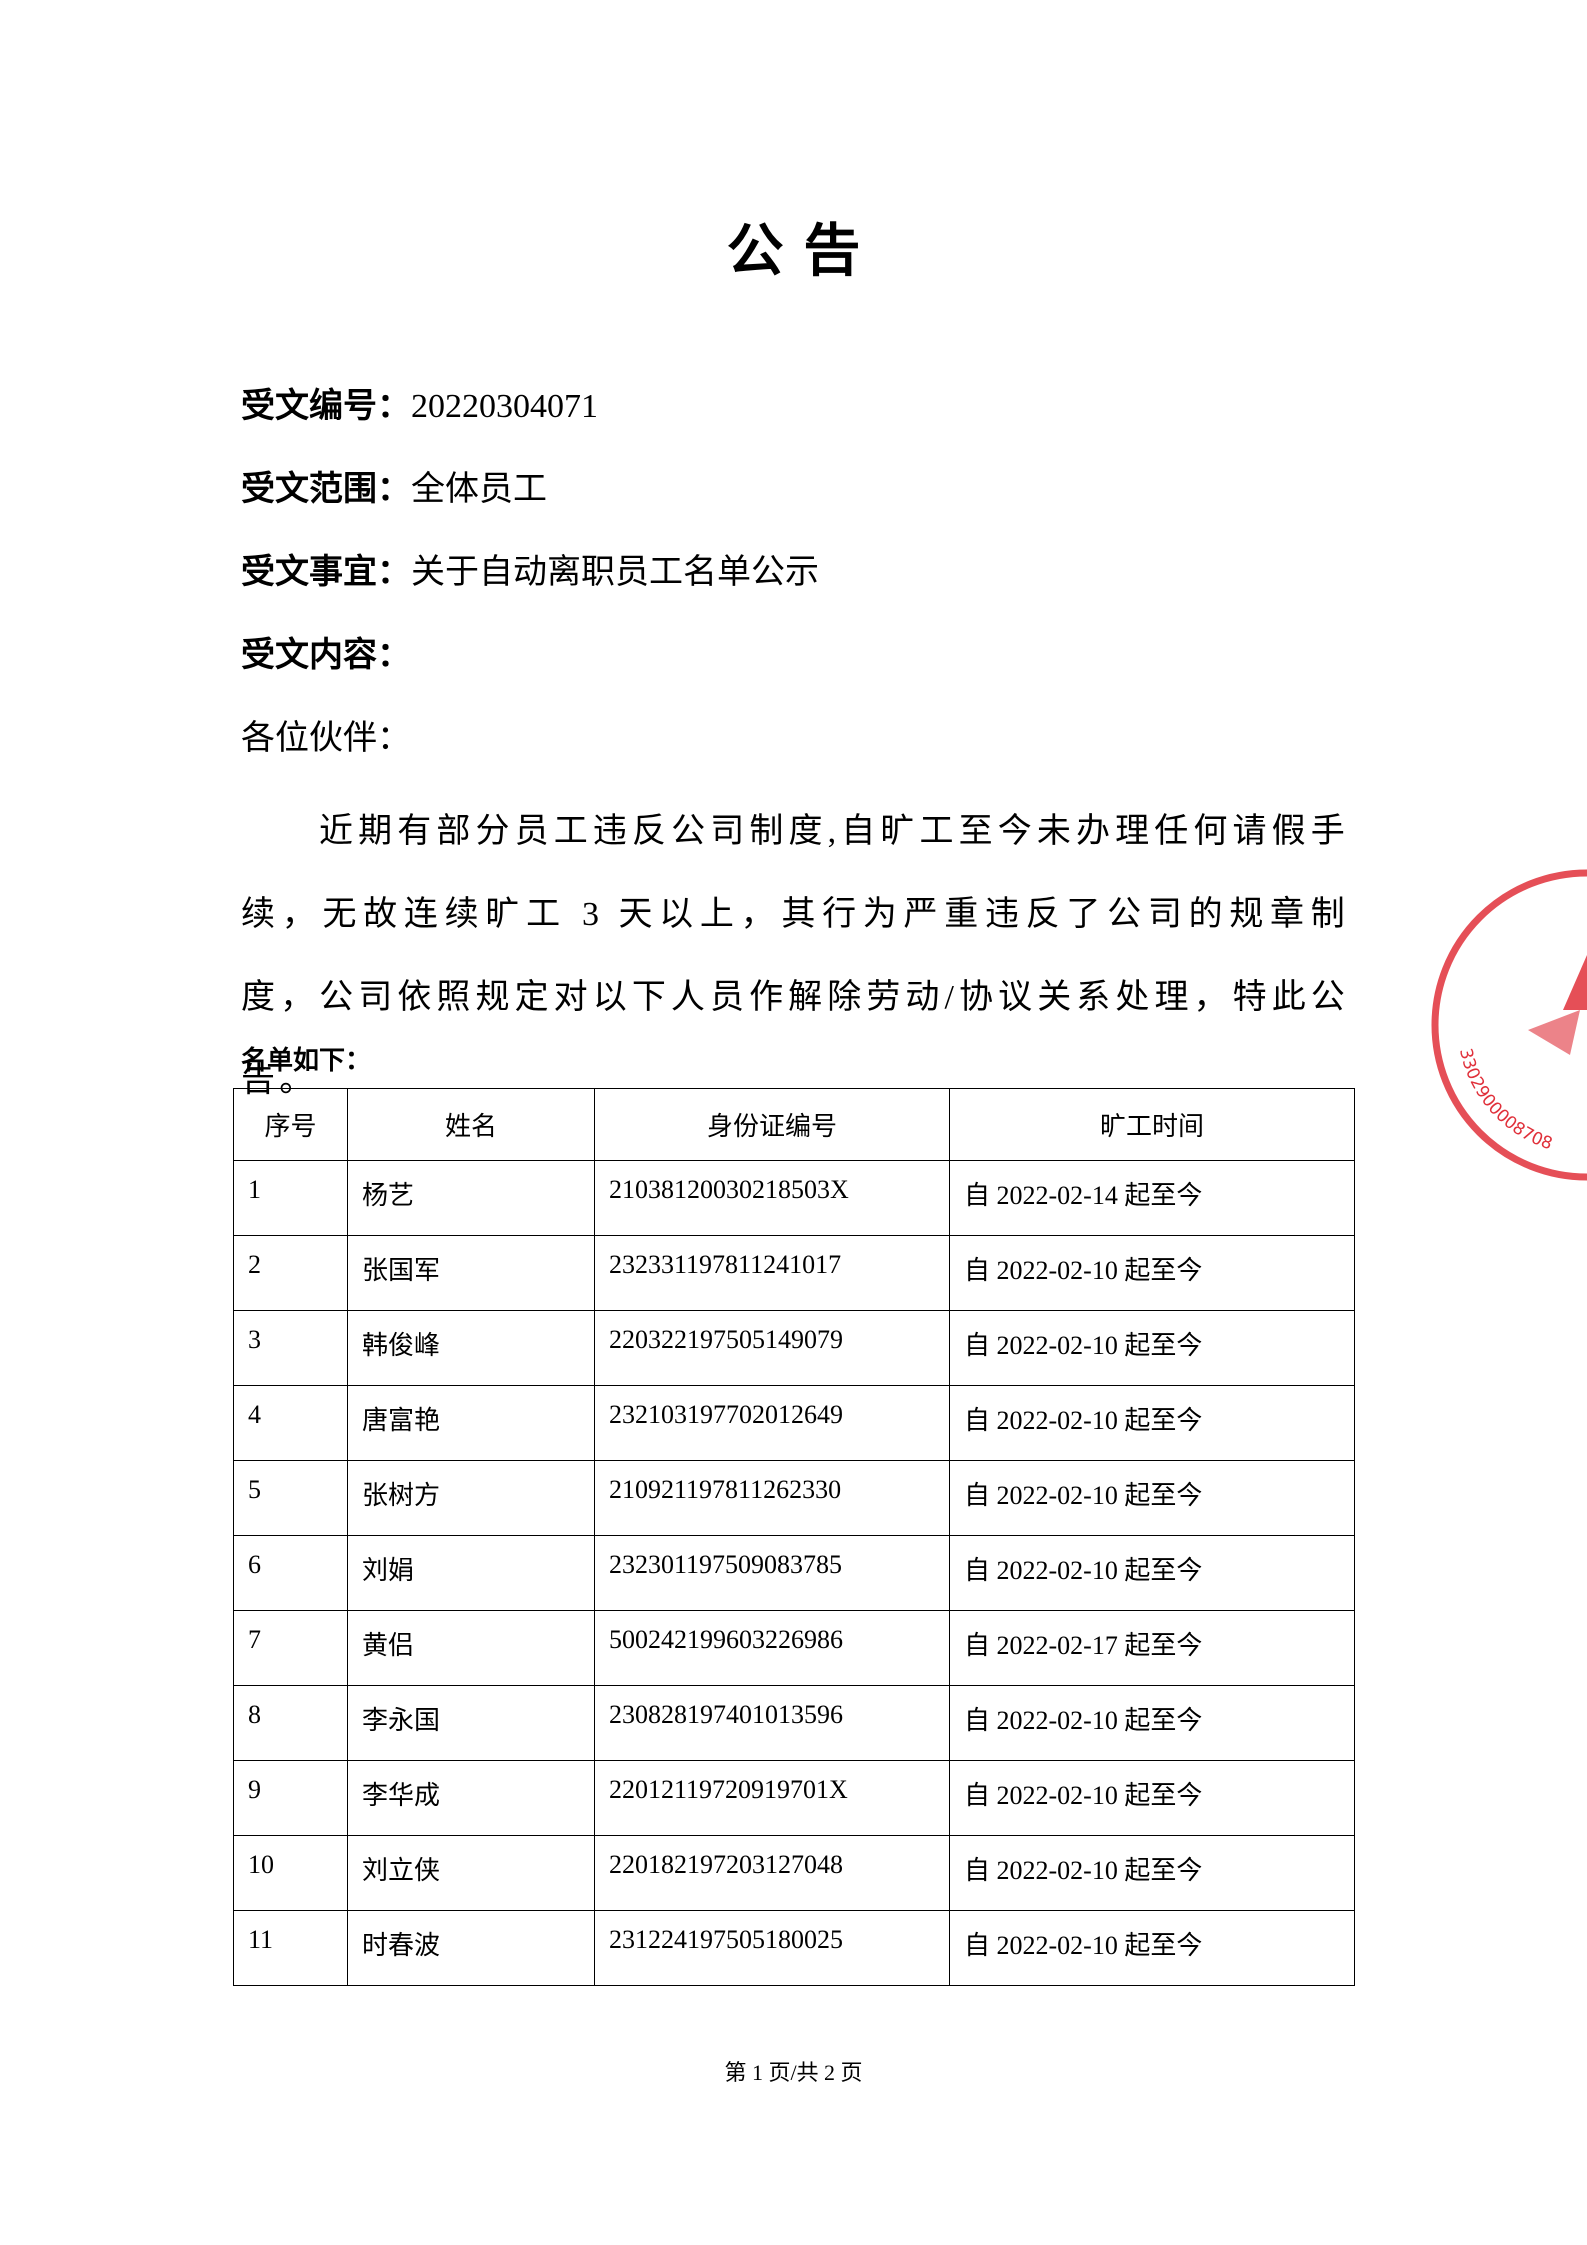 The height and width of the screenshot is (2245, 1587). I want to click on cell: 10, so click(290, 1873).